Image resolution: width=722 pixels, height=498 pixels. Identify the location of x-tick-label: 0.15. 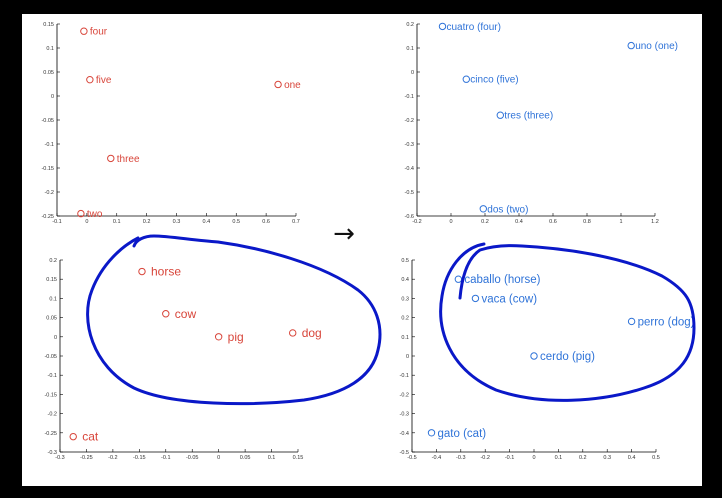
(298, 458).